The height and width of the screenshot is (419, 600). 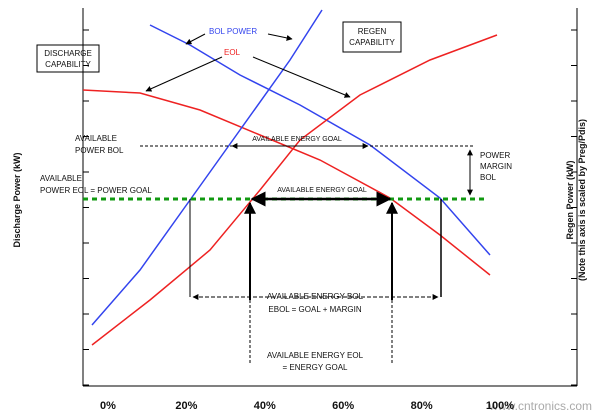 I want to click on label: POWER BOL, so click(x=99, y=150).